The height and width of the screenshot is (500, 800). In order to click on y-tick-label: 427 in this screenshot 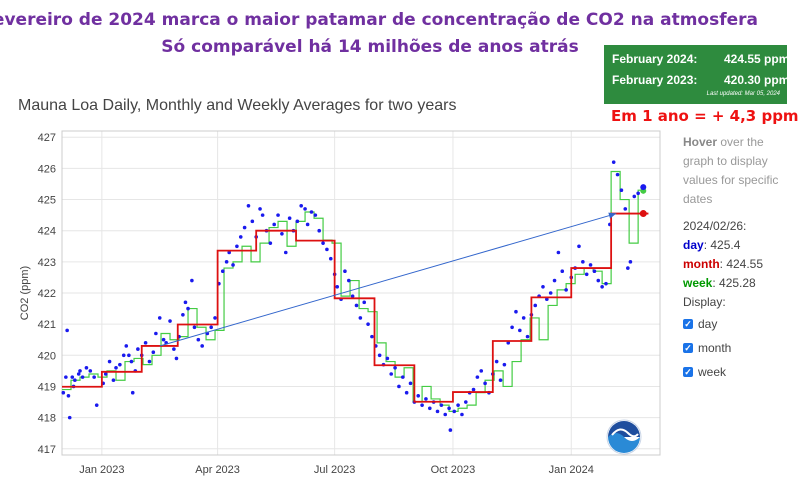, I will do `click(47, 138)`.